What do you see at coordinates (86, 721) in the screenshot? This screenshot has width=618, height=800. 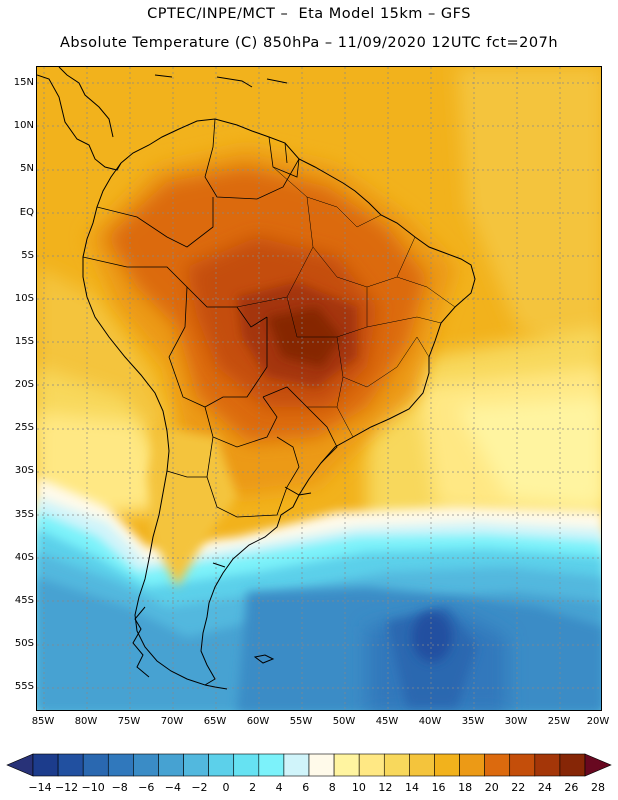 I see `lon-label-80w: 80W` at bounding box center [86, 721].